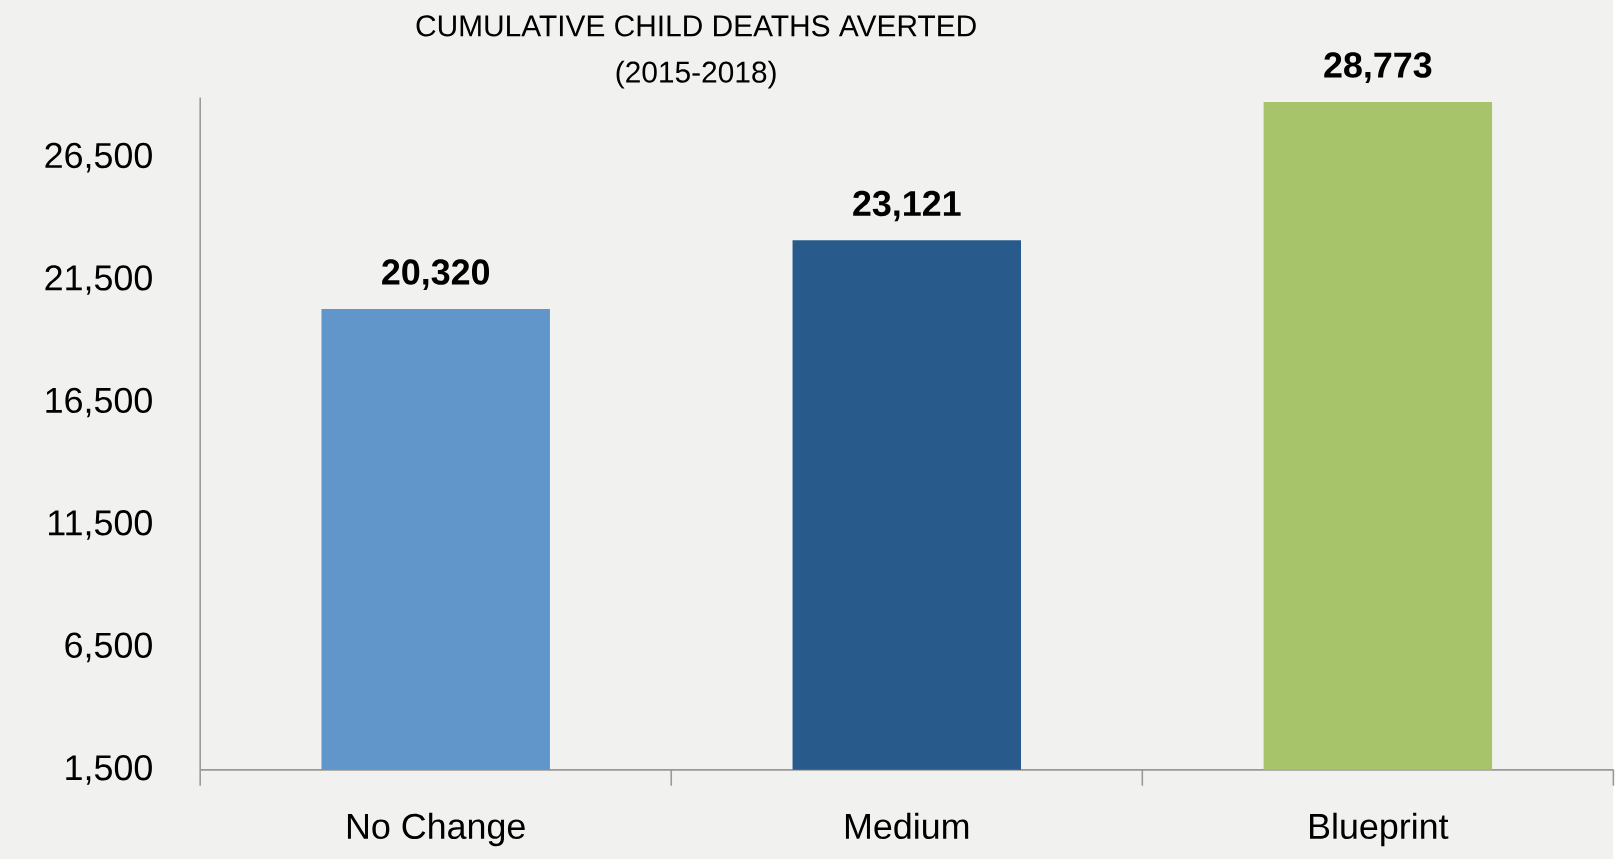  Describe the element at coordinates (99, 402) in the screenshot. I see `y-tick-label: 16,500` at that location.